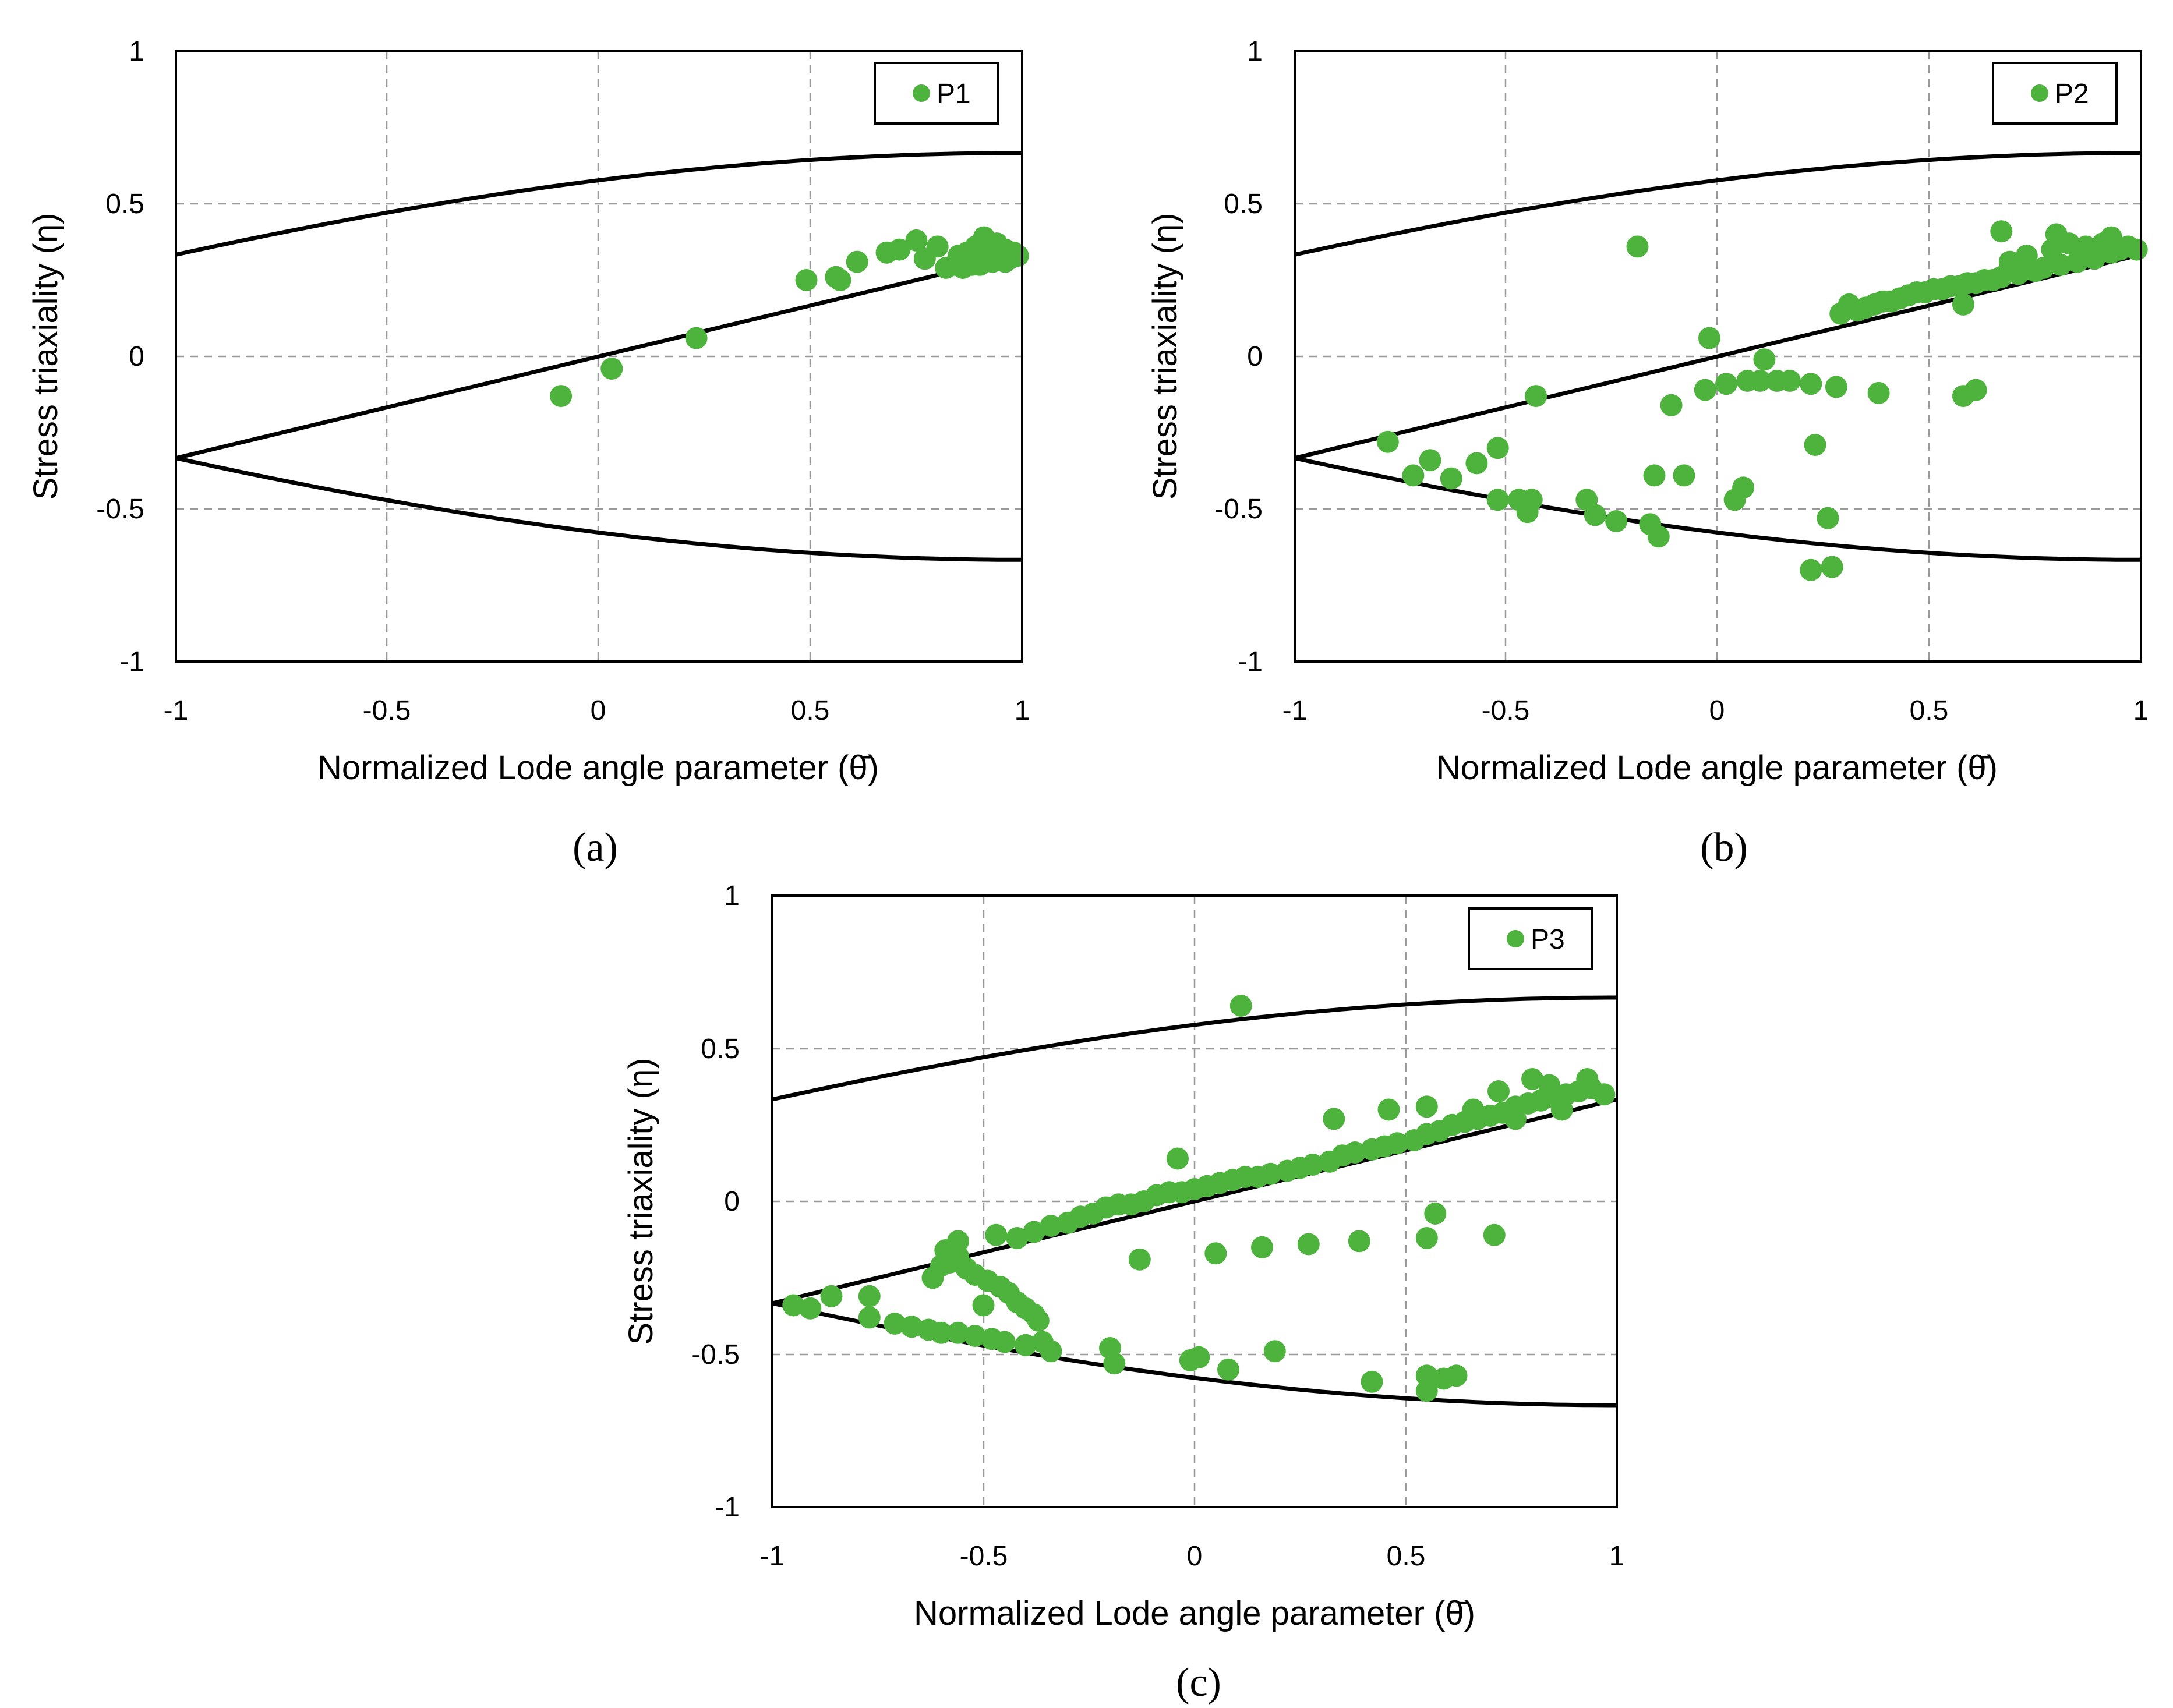 This screenshot has width=2173, height=1708. I want to click on legend-label: P3, so click(1548, 939).